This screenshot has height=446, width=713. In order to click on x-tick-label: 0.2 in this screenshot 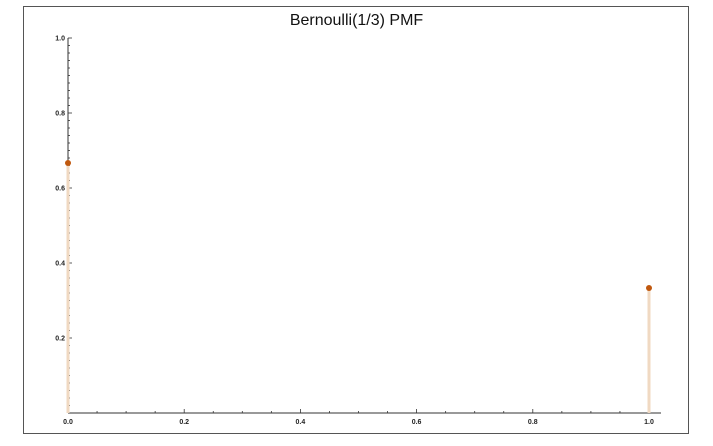, I will do `click(184, 422)`.